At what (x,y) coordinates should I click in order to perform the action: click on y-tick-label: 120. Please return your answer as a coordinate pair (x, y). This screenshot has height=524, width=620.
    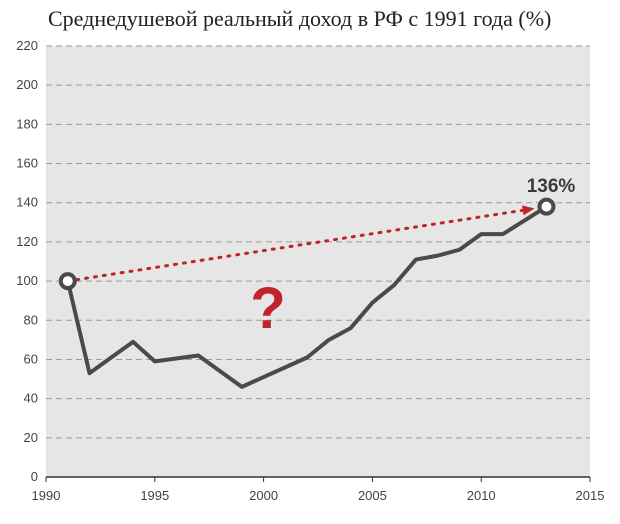
    Looking at the image, I should click on (27, 241).